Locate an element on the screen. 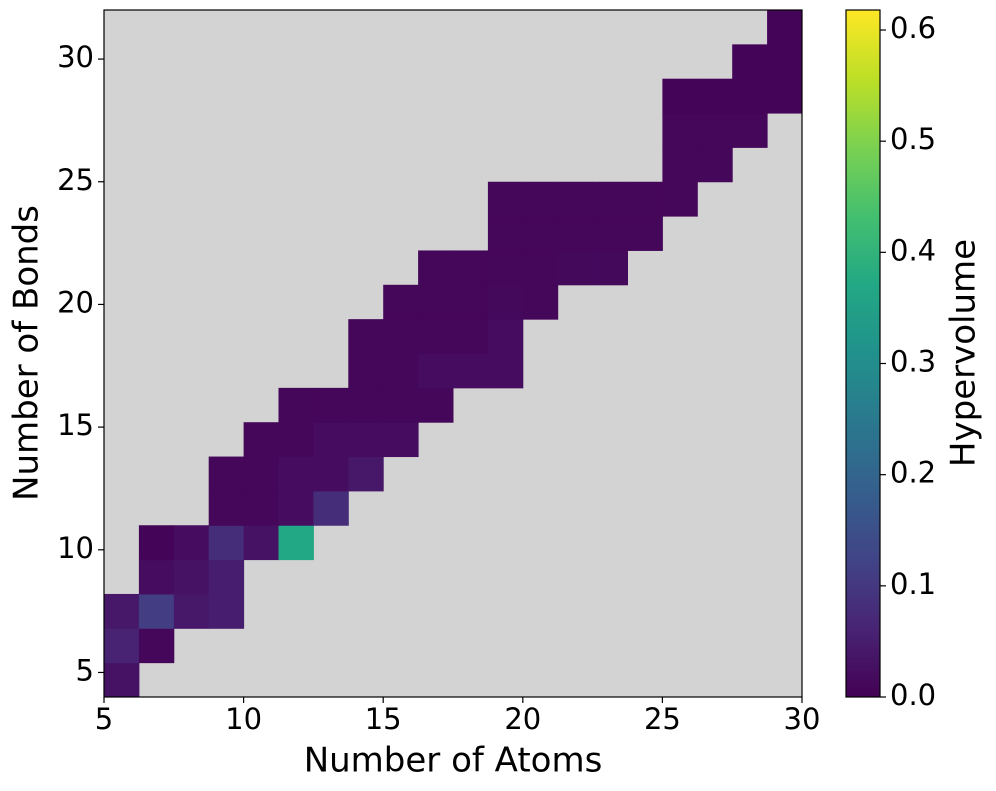 Image resolution: width=996 pixels, height=791 pixels. colorbar-tick-label: 0.5 is located at coordinates (913, 139).